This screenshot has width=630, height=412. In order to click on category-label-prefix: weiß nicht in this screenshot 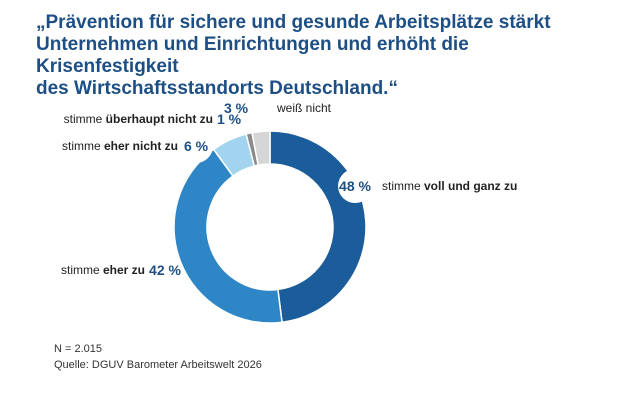, I will do `click(304, 108)`.